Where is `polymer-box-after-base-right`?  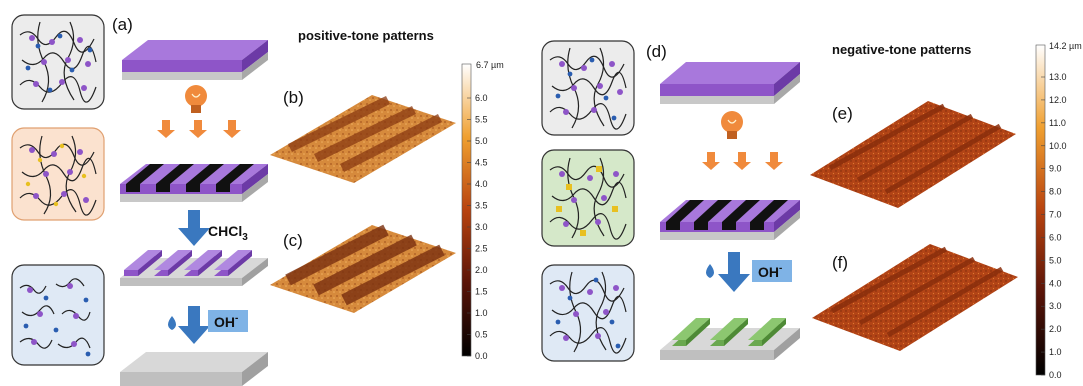 polymer-box-after-base-right is located at coordinates (588, 313).